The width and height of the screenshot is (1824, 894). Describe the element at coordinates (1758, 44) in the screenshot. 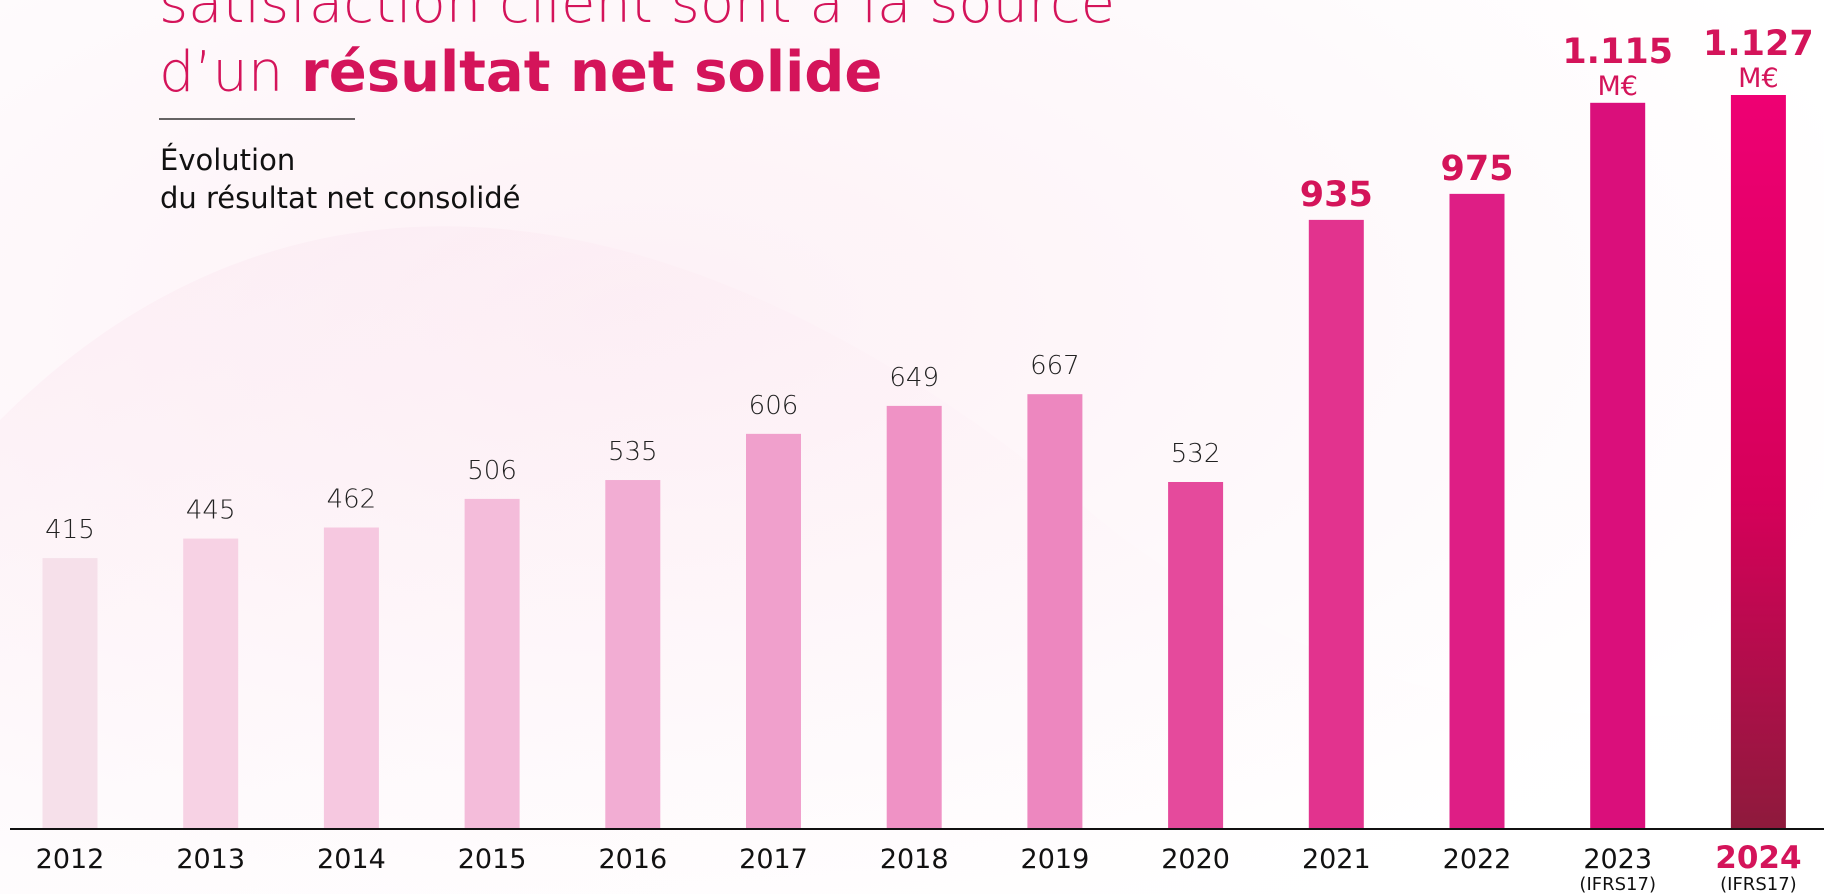

I see `value-label: 1.127` at that location.